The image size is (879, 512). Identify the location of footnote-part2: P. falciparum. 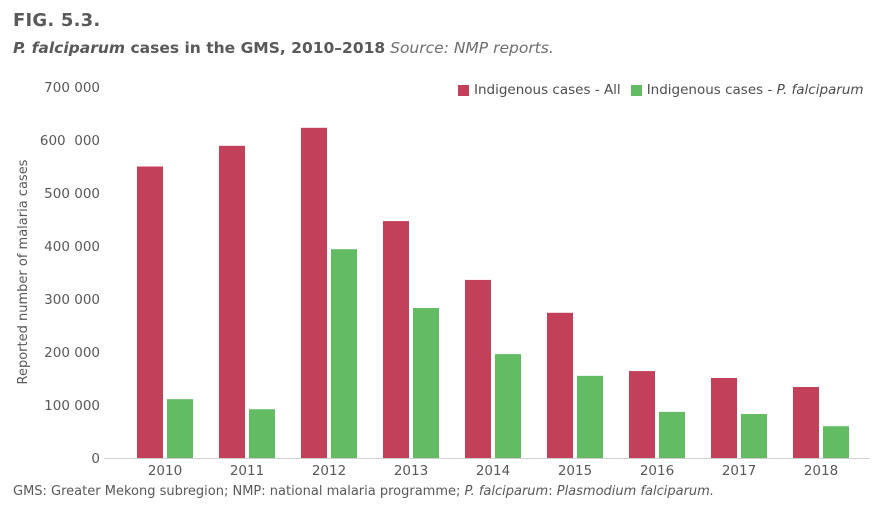
(506, 491).